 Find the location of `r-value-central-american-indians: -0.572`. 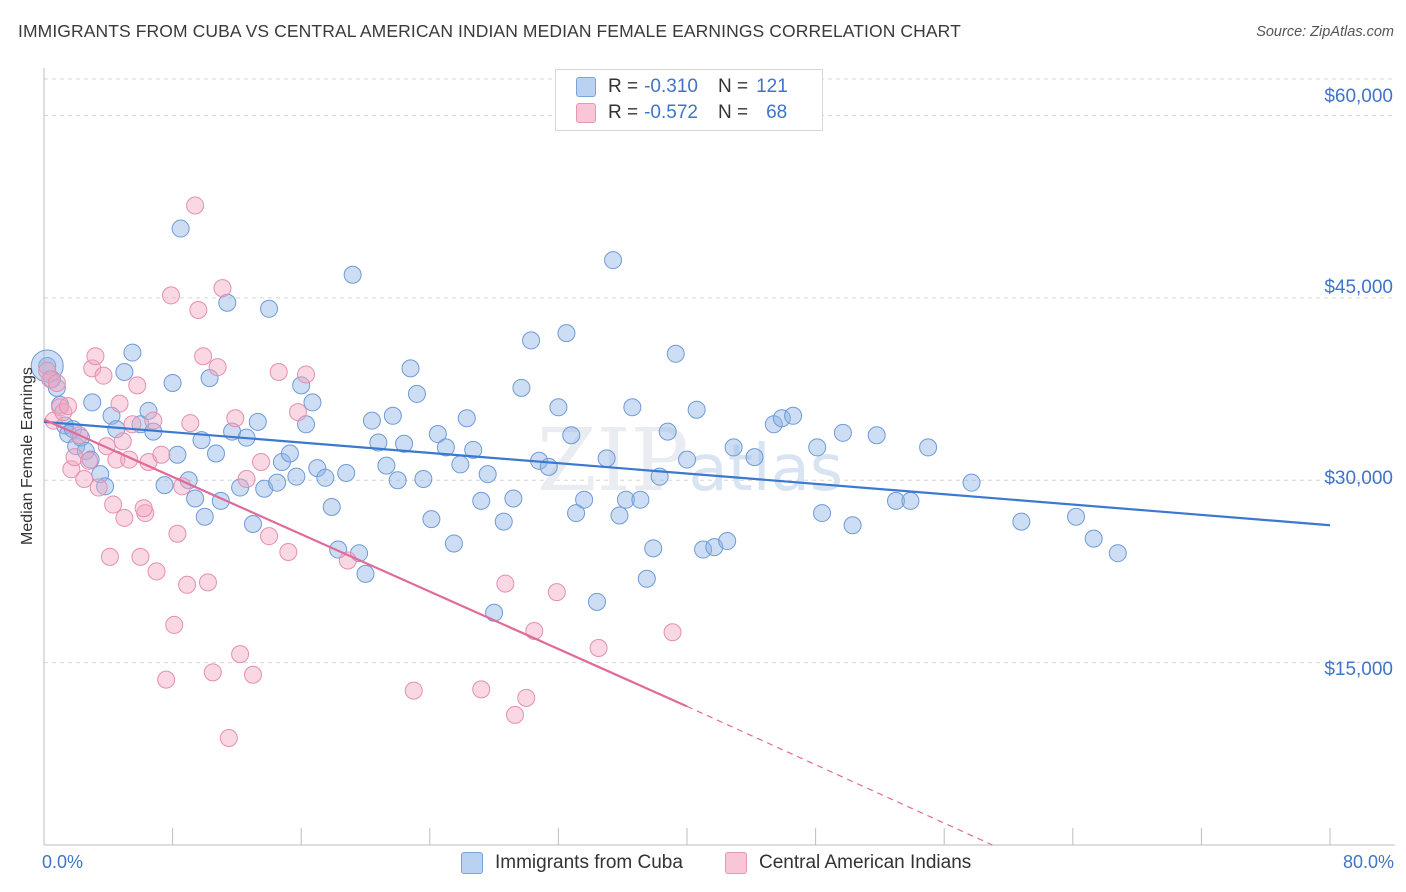

r-value-central-american-indians: -0.572 is located at coordinates (671, 112).